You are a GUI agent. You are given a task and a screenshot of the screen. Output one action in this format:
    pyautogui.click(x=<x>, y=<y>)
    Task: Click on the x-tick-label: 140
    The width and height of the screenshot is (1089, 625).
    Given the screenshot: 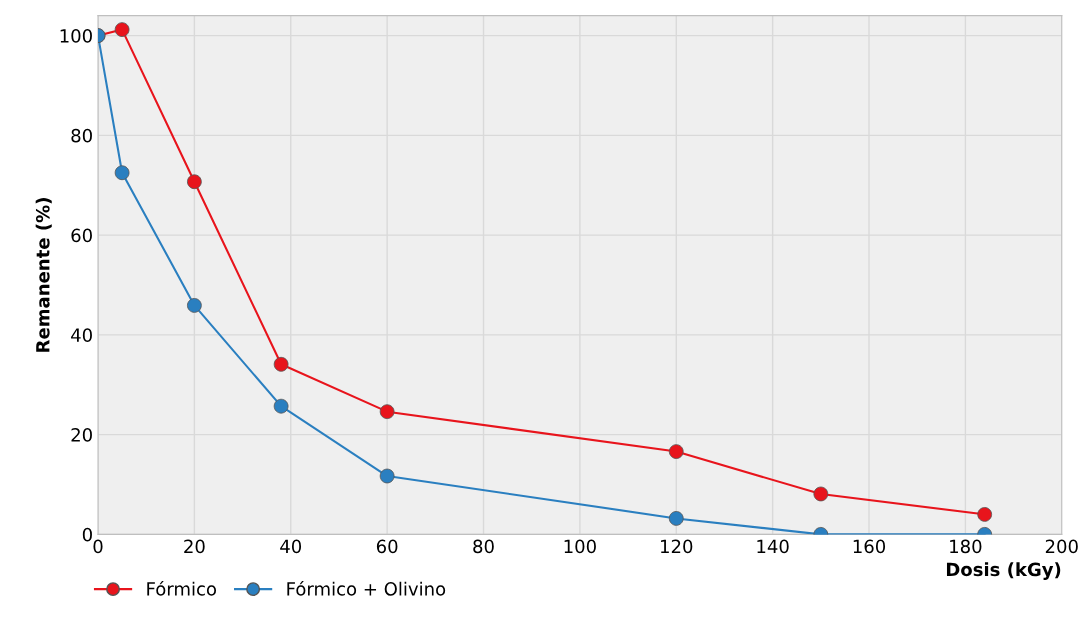 What is the action you would take?
    pyautogui.click(x=773, y=546)
    